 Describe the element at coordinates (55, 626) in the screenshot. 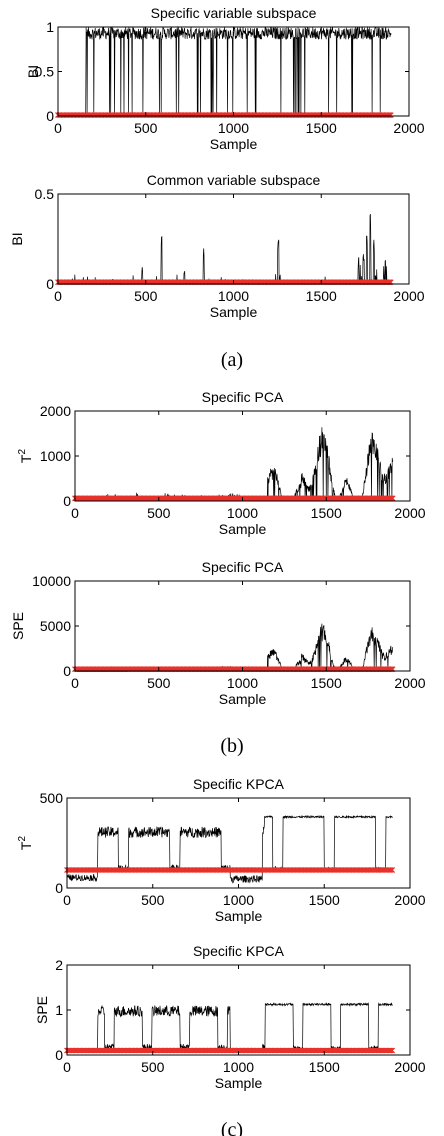

I see `y-tick-label: 5000` at that location.